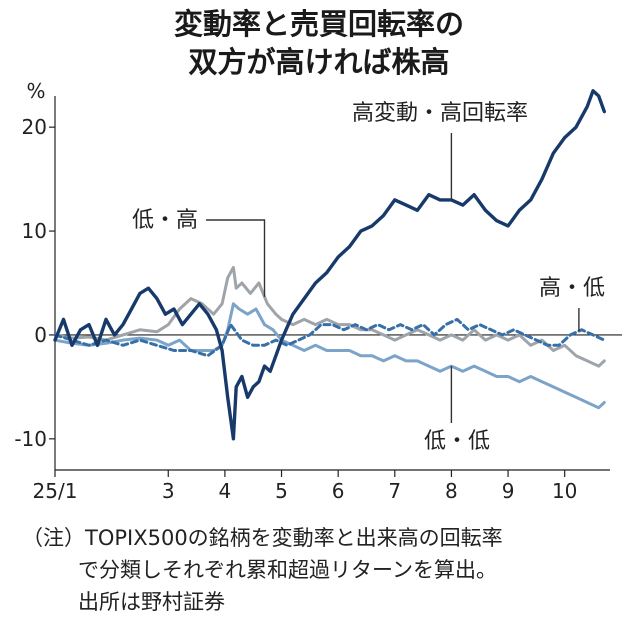 The width and height of the screenshot is (638, 632). I want to click on x-tick-label: 9, so click(508, 491).